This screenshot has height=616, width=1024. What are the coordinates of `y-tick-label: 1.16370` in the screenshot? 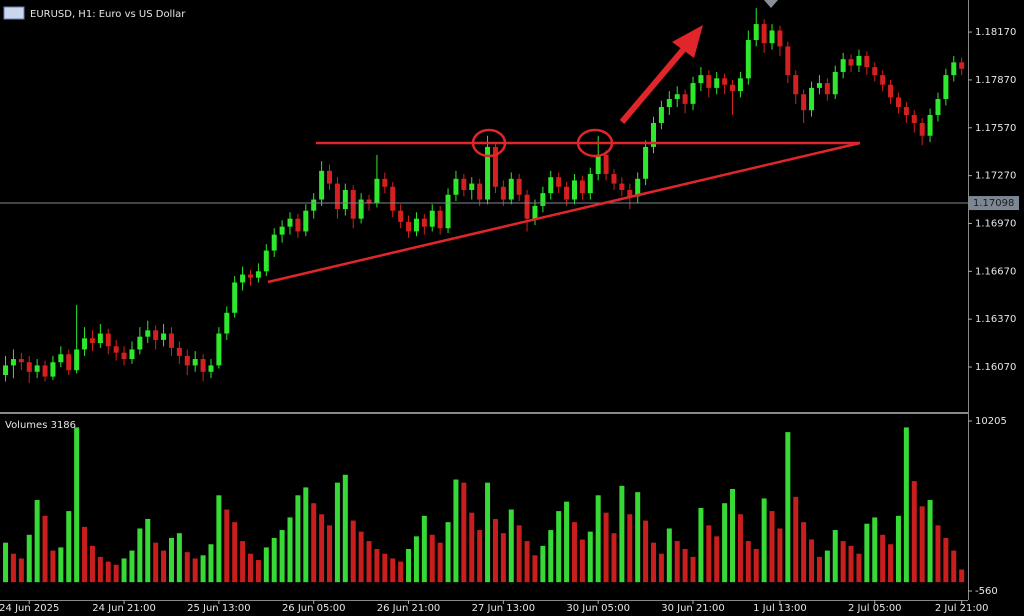 It's located at (995, 319).